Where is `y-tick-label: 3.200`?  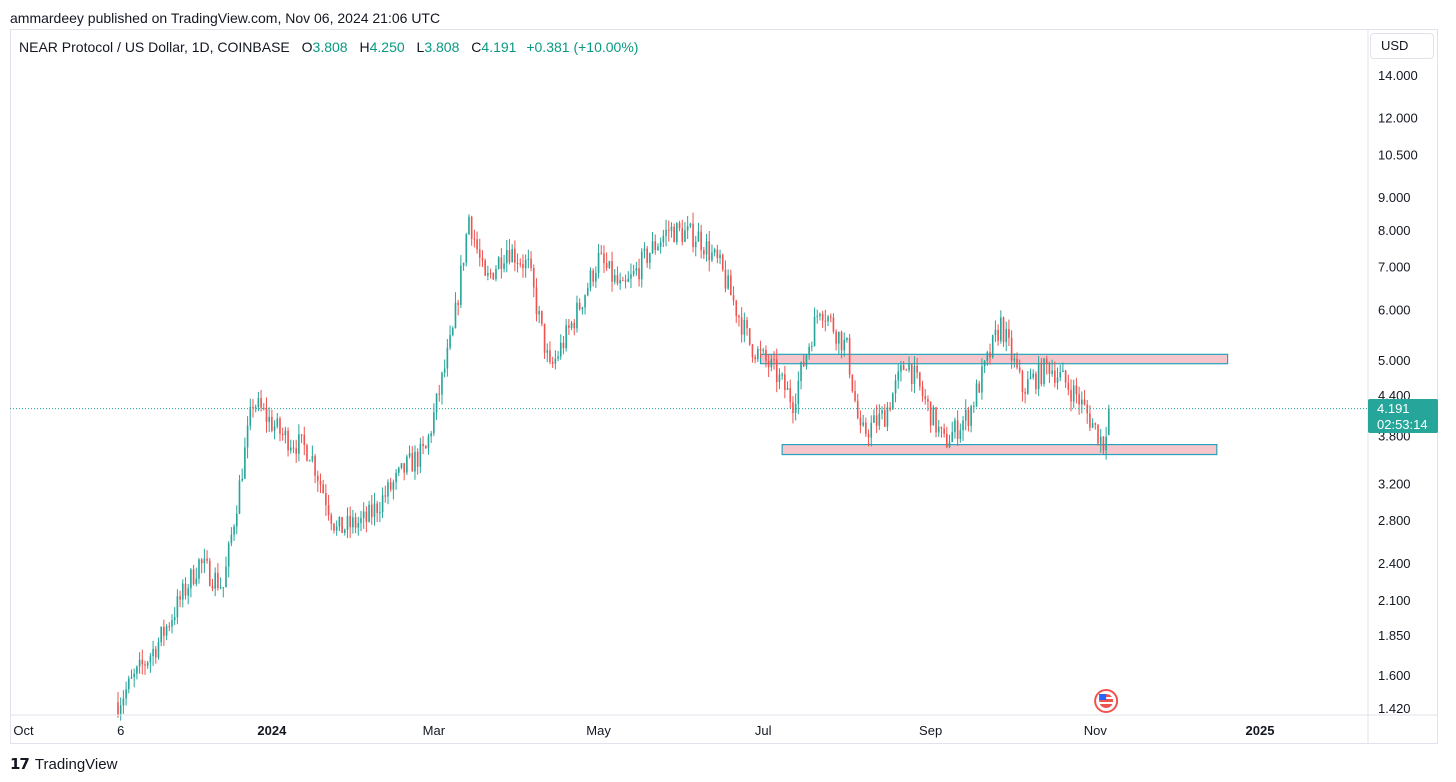 y-tick-label: 3.200 is located at coordinates (1394, 483).